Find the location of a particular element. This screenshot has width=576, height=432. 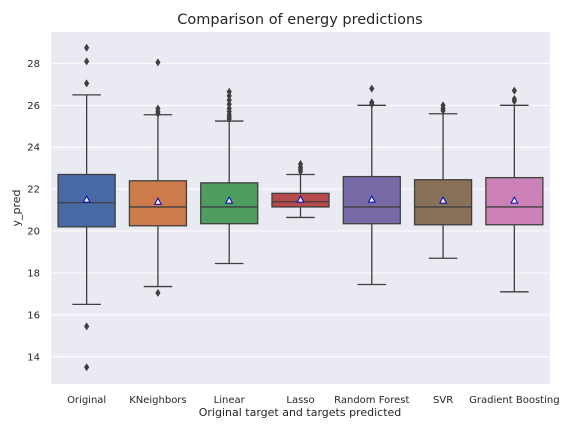

x-tick-label: Gradient Boosting is located at coordinates (514, 400).